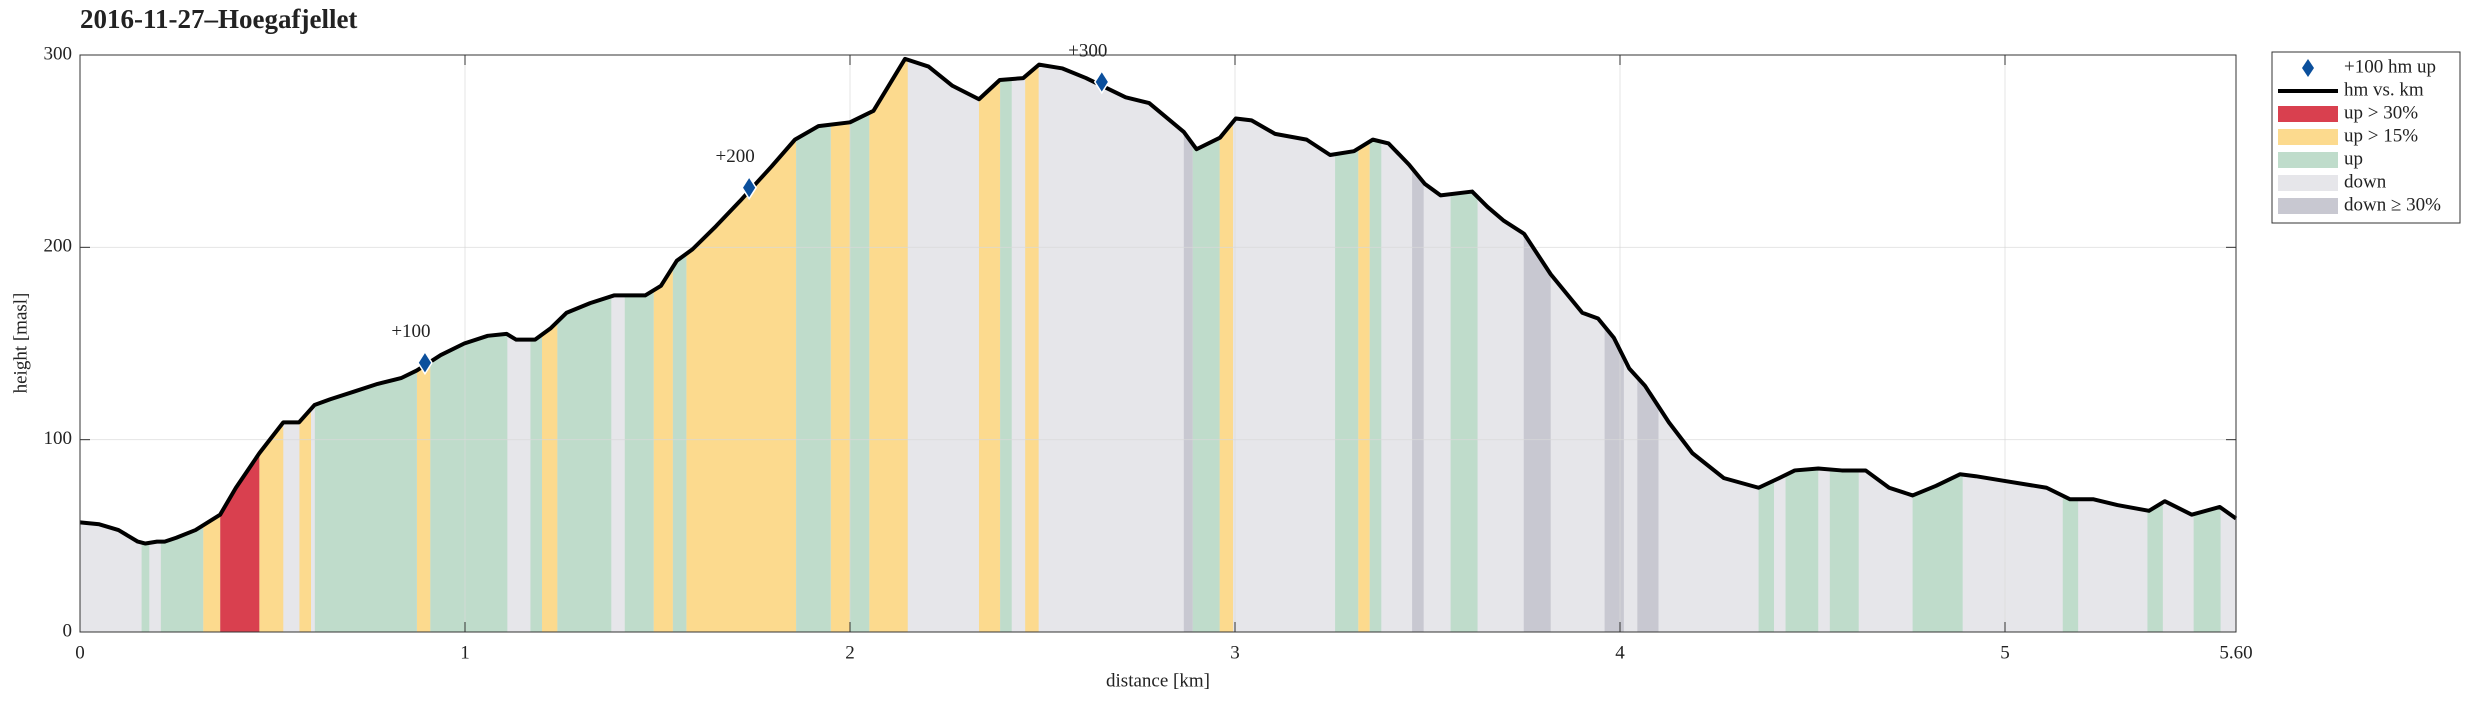 This screenshot has width=2469, height=702. What do you see at coordinates (2308, 68) in the screenshot?
I see `legend-marker` at bounding box center [2308, 68].